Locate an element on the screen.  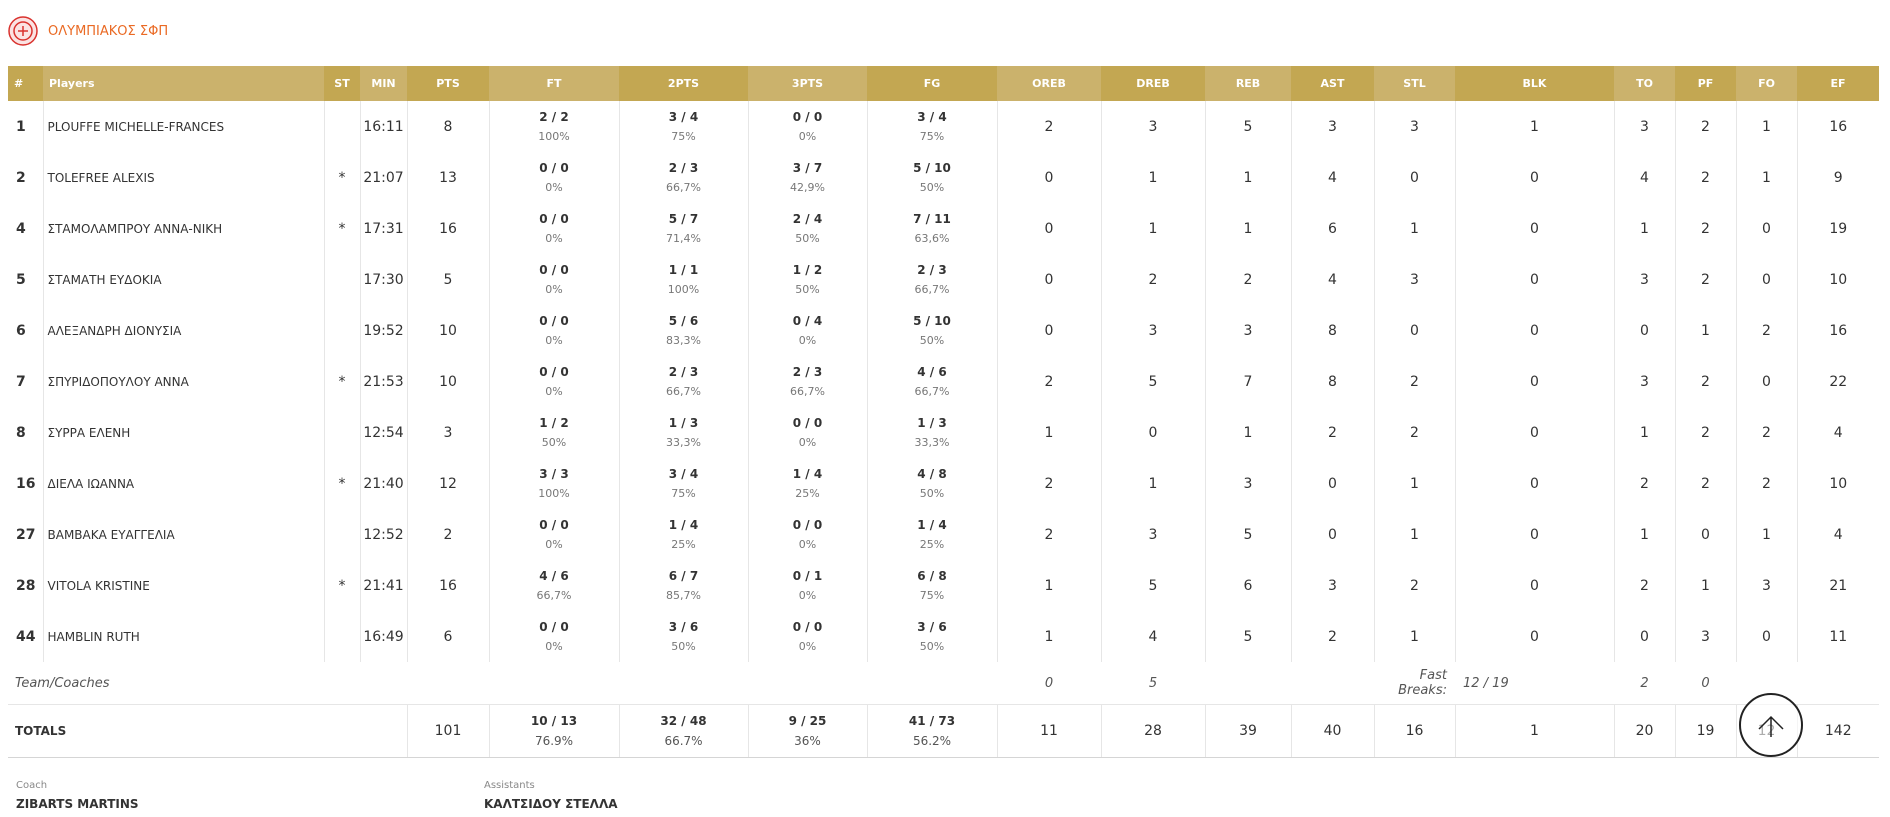
stat-cell: 3 / 6 50% is located at coordinates (931, 636).